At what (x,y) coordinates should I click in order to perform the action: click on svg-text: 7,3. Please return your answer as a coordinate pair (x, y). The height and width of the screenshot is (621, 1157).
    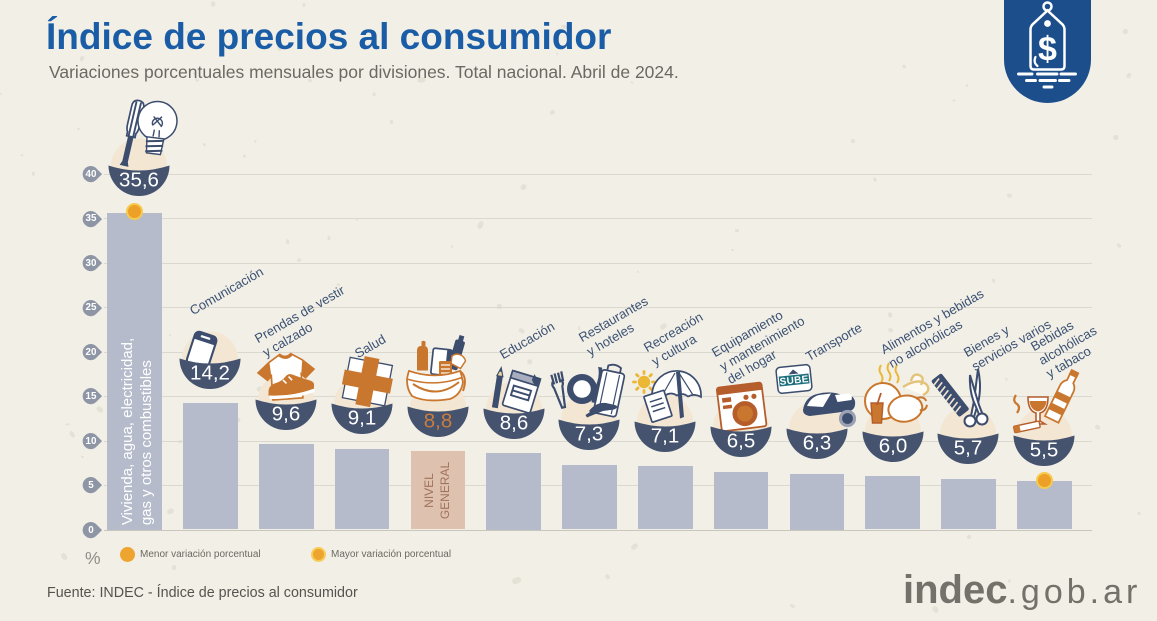
    Looking at the image, I should click on (589, 434).